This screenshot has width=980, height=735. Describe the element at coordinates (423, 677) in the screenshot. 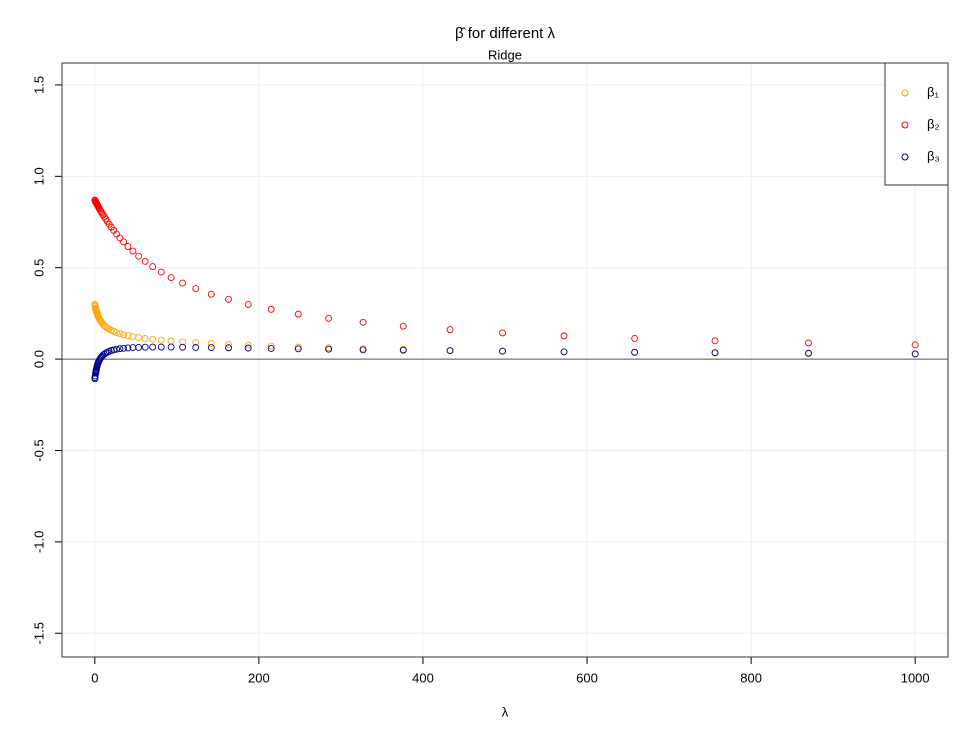

I see `x-tick-label: 400` at that location.